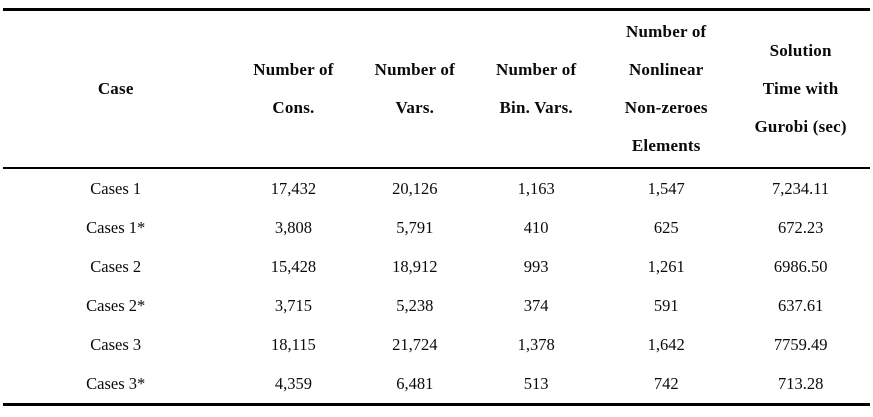 The height and width of the screenshot is (417, 873). I want to click on column-header-case: Case, so click(115, 89).